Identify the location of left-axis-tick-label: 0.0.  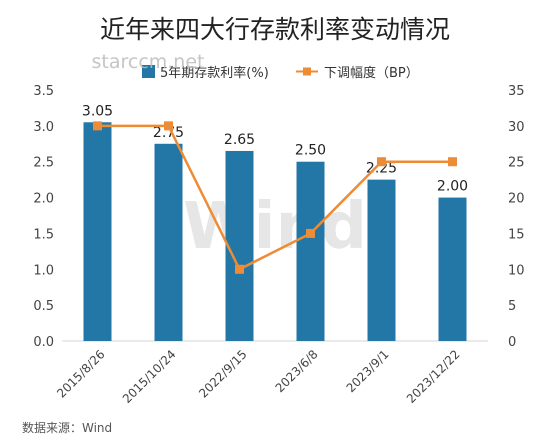
(43, 342).